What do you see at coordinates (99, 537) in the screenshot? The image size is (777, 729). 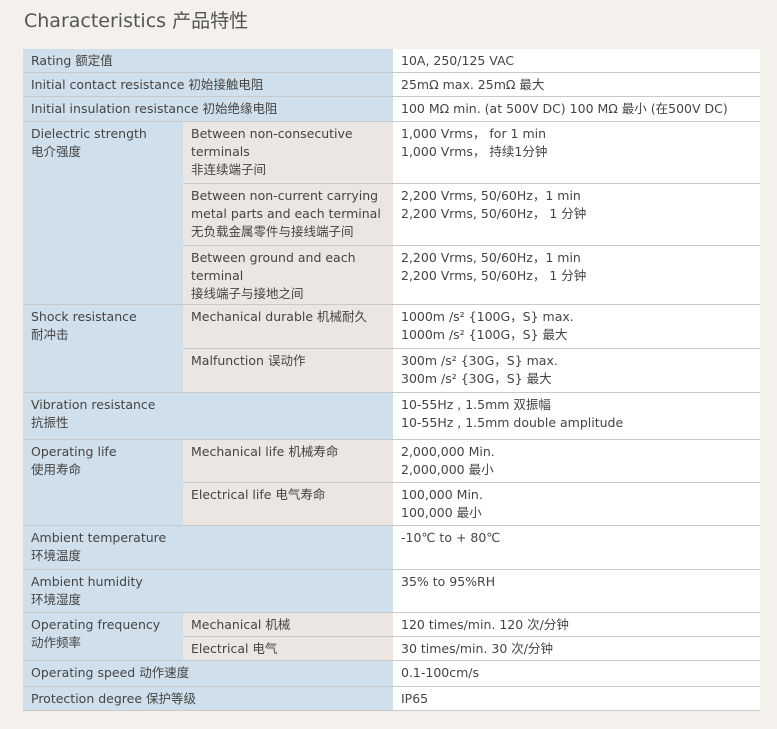 I see `text-line: Ambient temperature` at bounding box center [99, 537].